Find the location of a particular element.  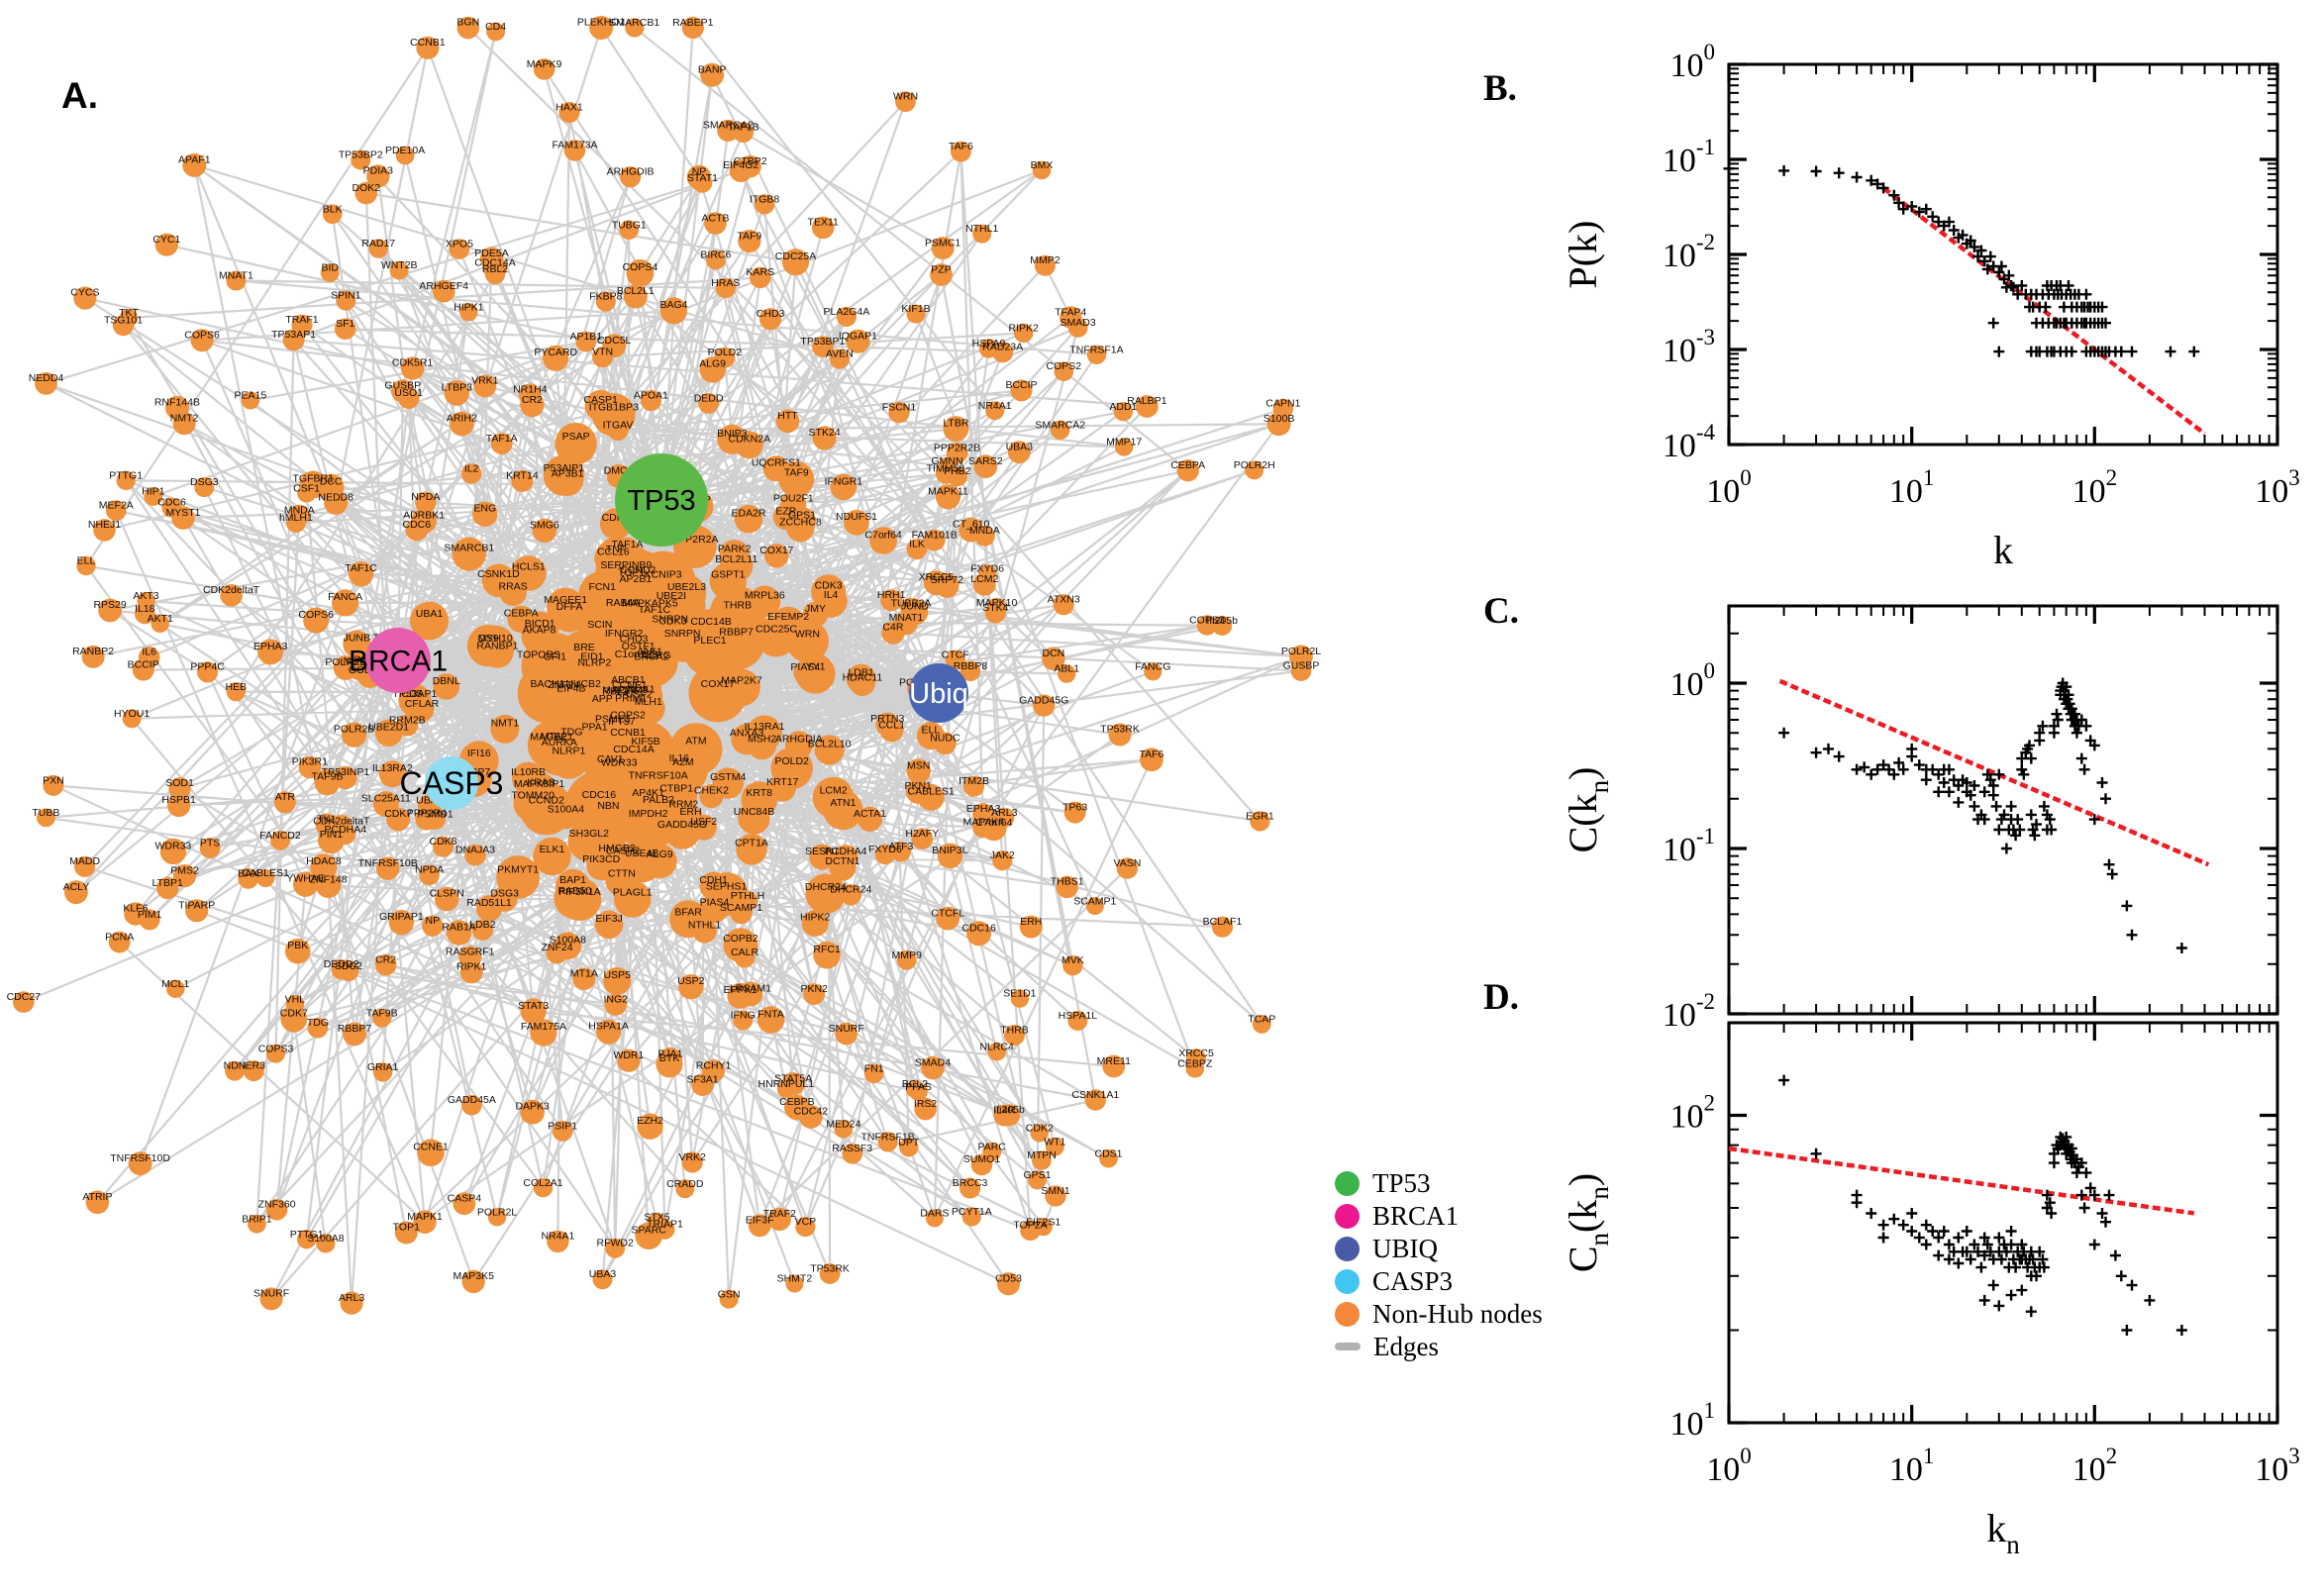

node-label: NBN is located at coordinates (608, 806).